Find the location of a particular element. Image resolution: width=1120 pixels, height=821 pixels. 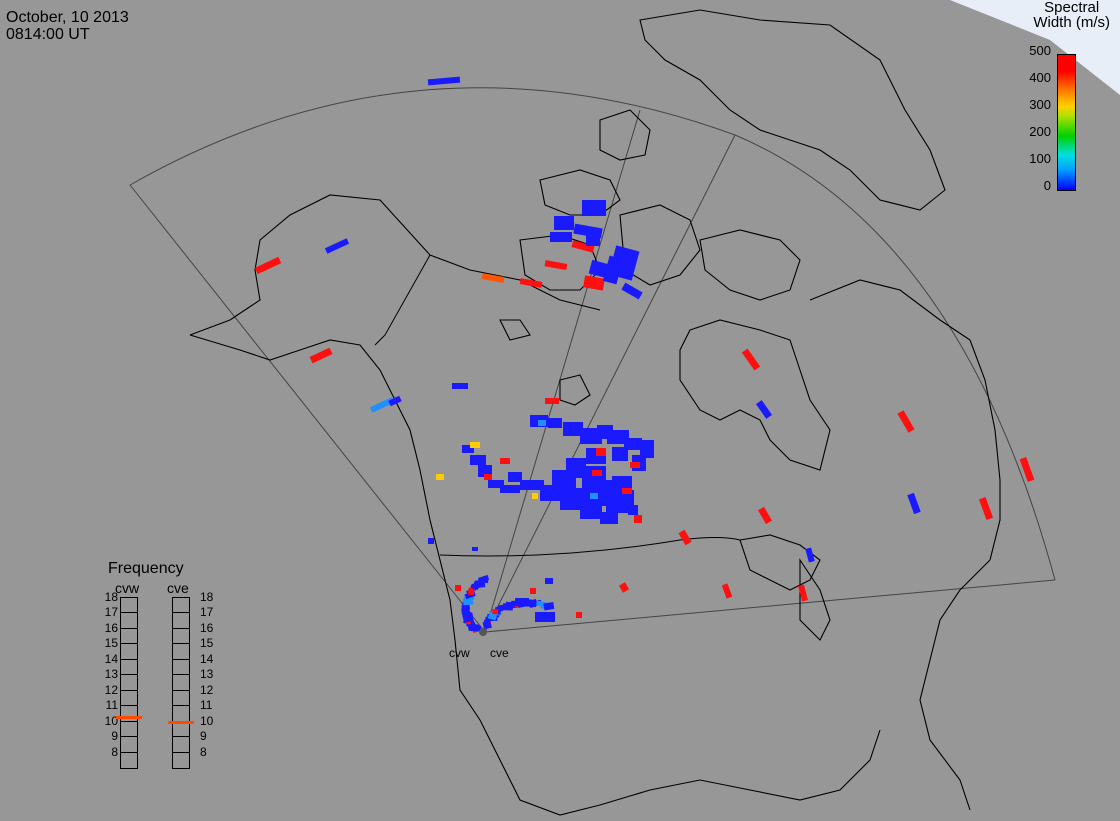

colorbar-tick: 200 is located at coordinates (1040, 131).